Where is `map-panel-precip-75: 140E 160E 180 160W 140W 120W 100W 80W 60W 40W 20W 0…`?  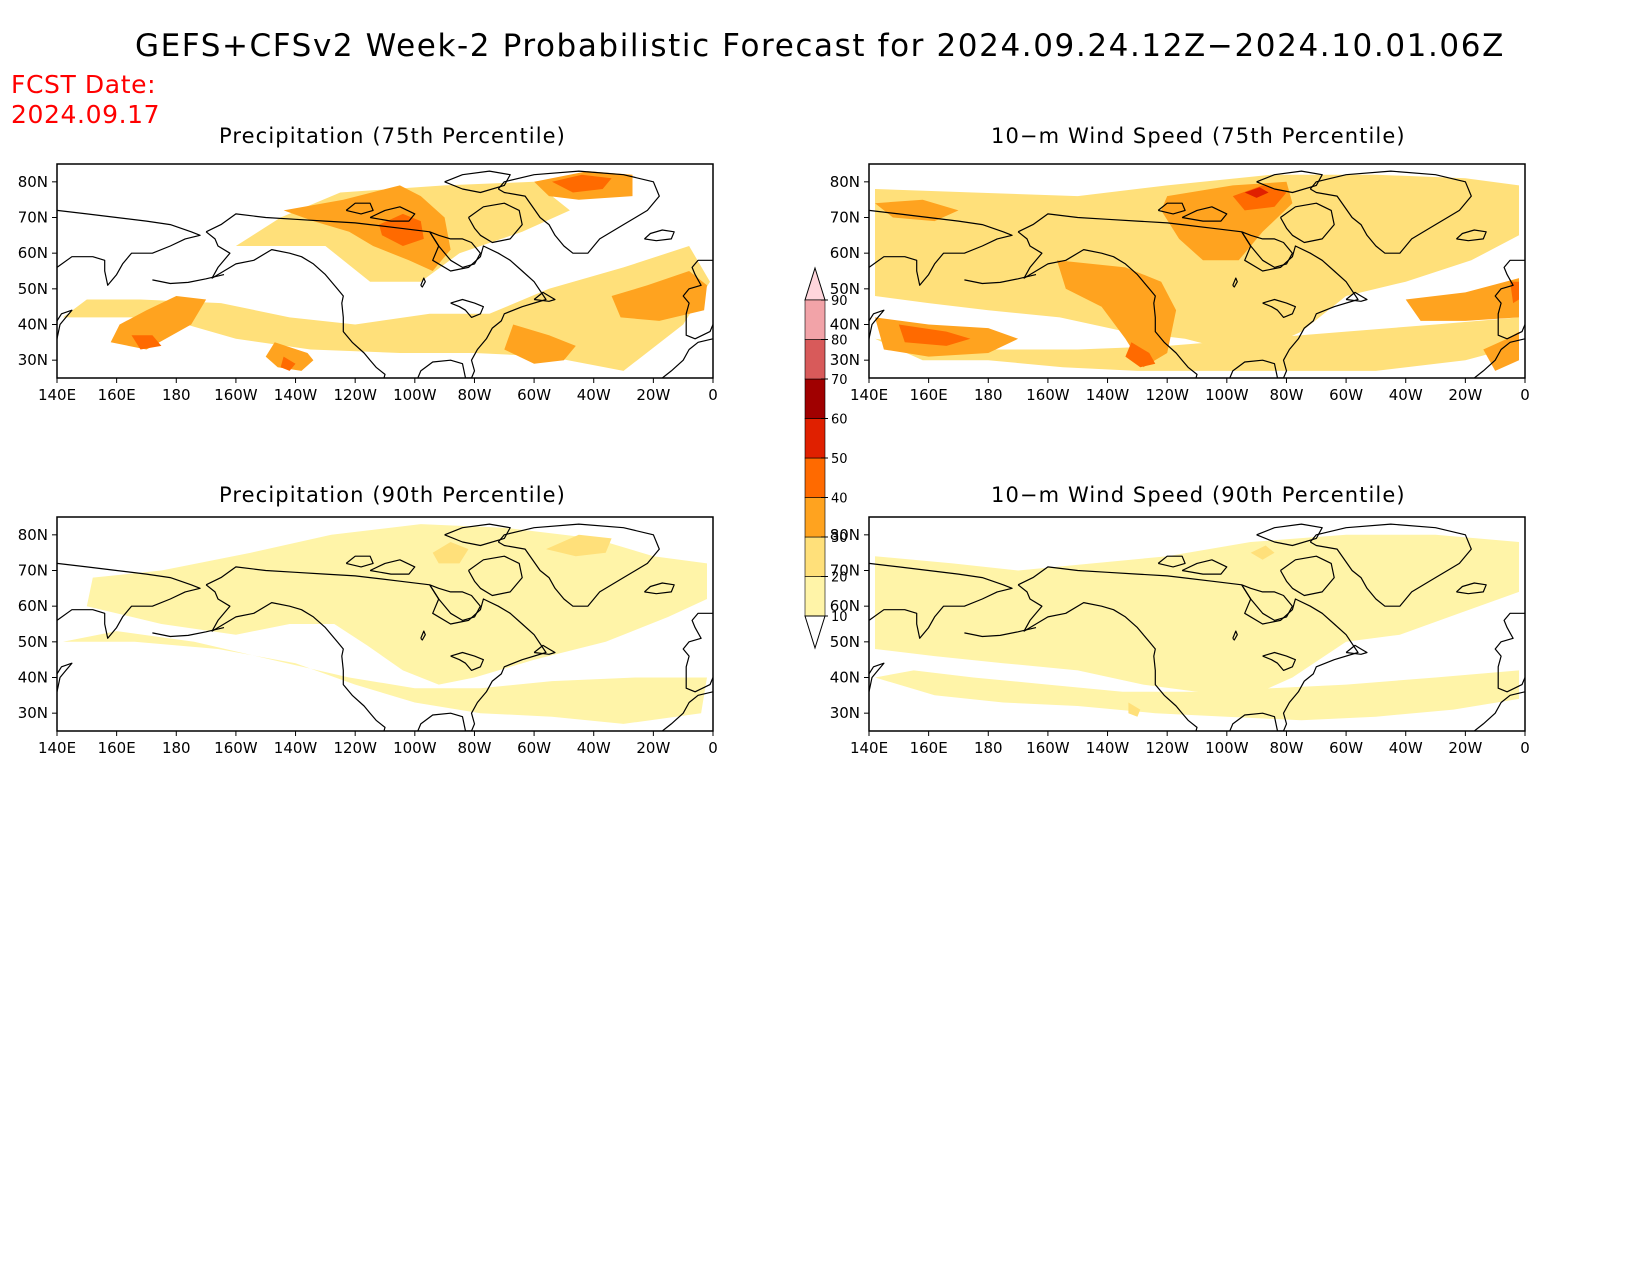 map-panel-precip-75: 140E 160E 180 160W 140W 120W 100W 80W 60W 40W 20W 0… is located at coordinates (368, 283).